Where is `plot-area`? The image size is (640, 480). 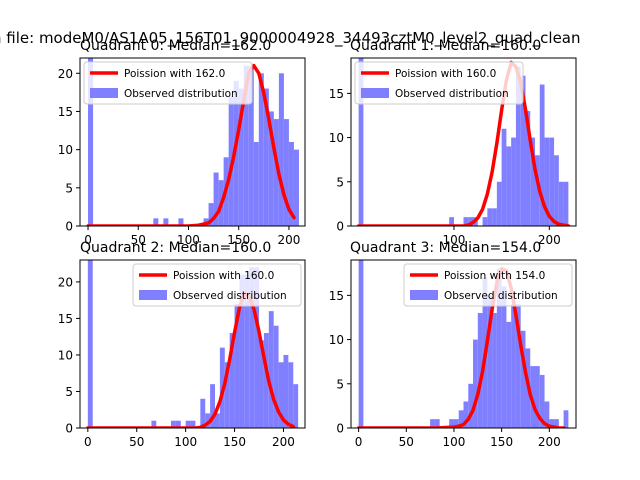
plot-area is located at coordinates (192, 344).